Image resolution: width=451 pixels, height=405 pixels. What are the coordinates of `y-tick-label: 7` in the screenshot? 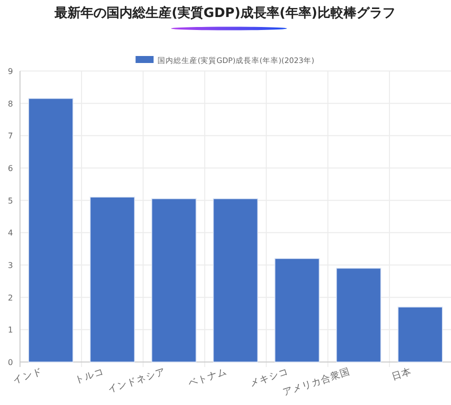 It's located at (10, 136).